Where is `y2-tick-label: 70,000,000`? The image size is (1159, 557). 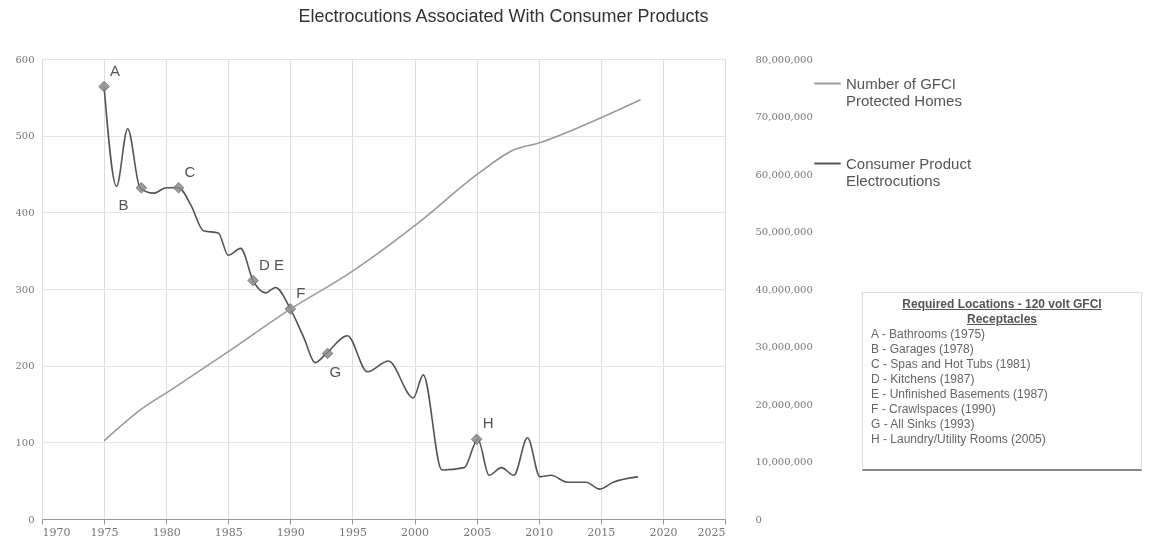 y2-tick-label: 70,000,000 is located at coordinates (784, 116).